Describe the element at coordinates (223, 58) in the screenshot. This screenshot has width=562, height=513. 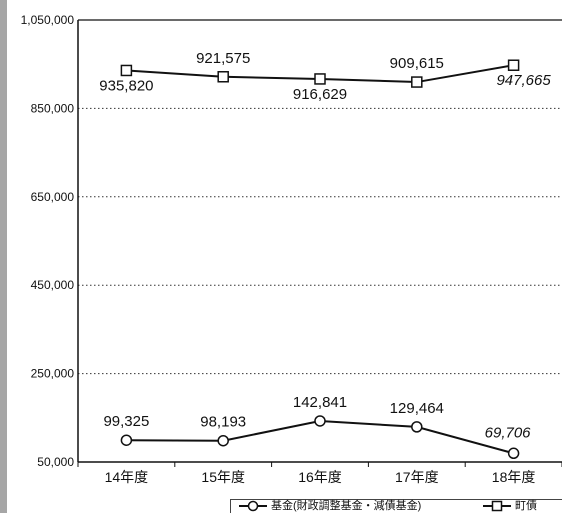
I see `data-label-1-1: 921,575` at that location.